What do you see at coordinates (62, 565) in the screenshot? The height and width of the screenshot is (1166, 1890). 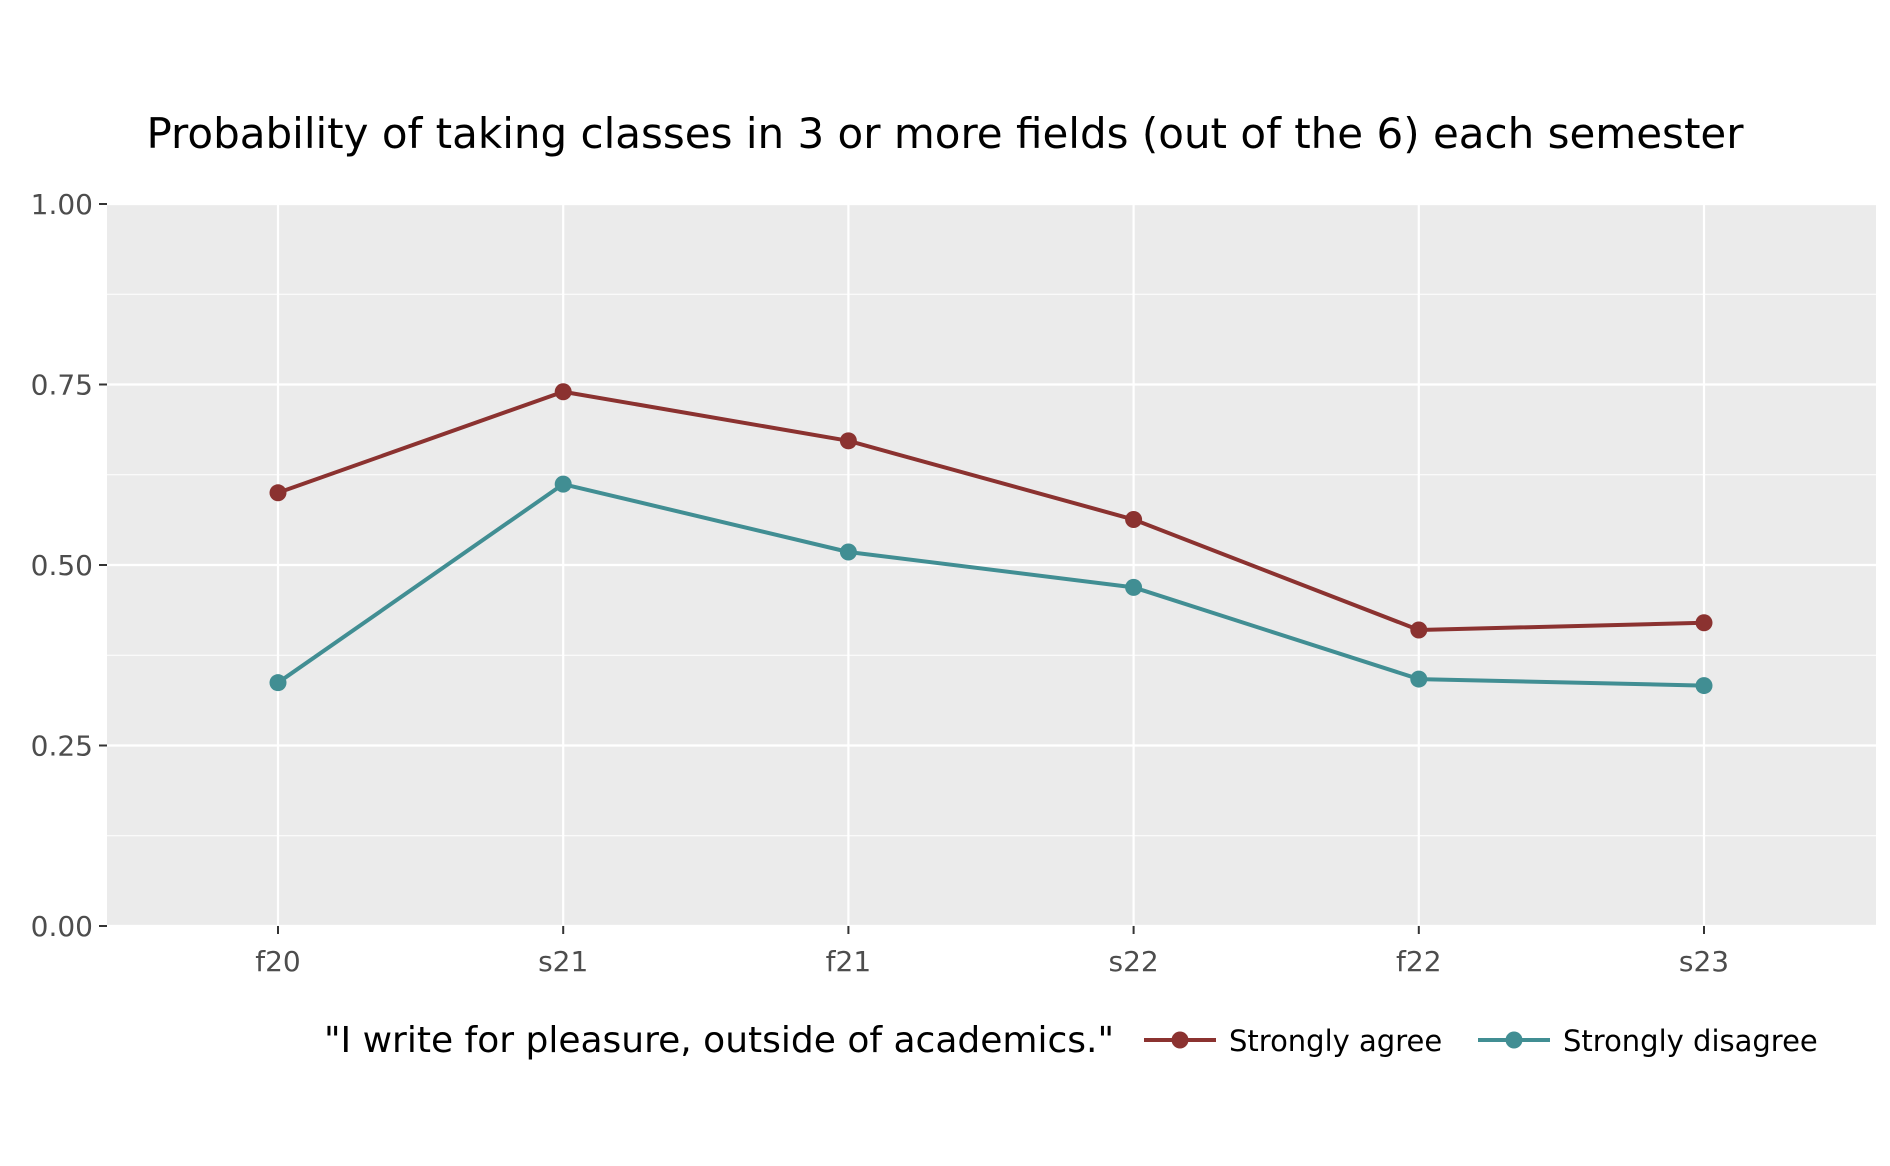 I see `y-tick-label: 0.50` at bounding box center [62, 565].